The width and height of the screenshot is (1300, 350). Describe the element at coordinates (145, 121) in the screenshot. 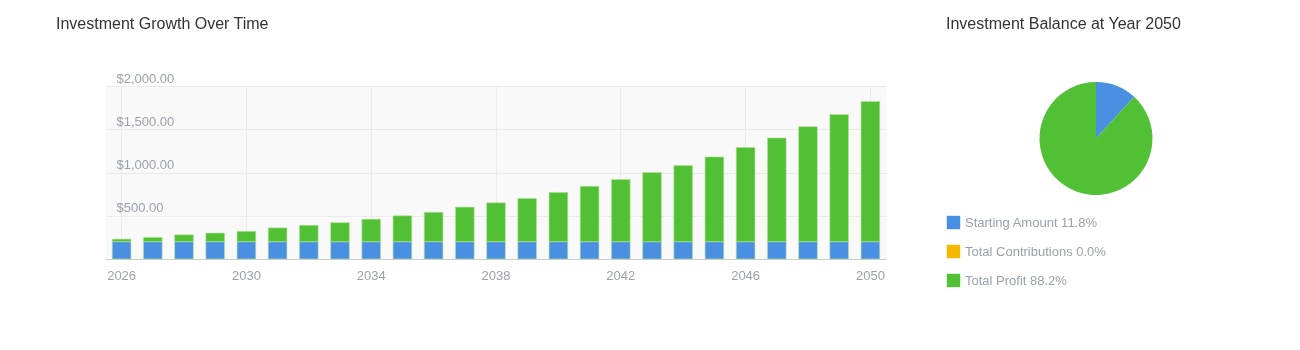

I see `y-tick-label: $1,500.00` at that location.